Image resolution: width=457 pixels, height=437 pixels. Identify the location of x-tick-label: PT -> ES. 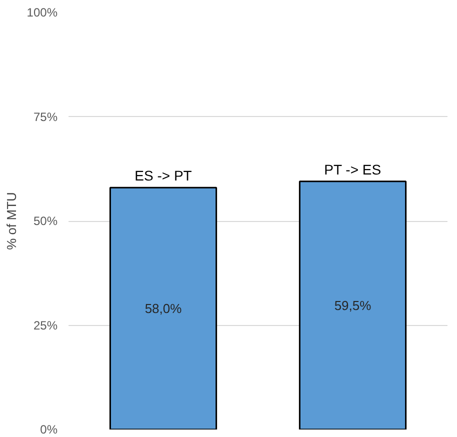
(353, 169).